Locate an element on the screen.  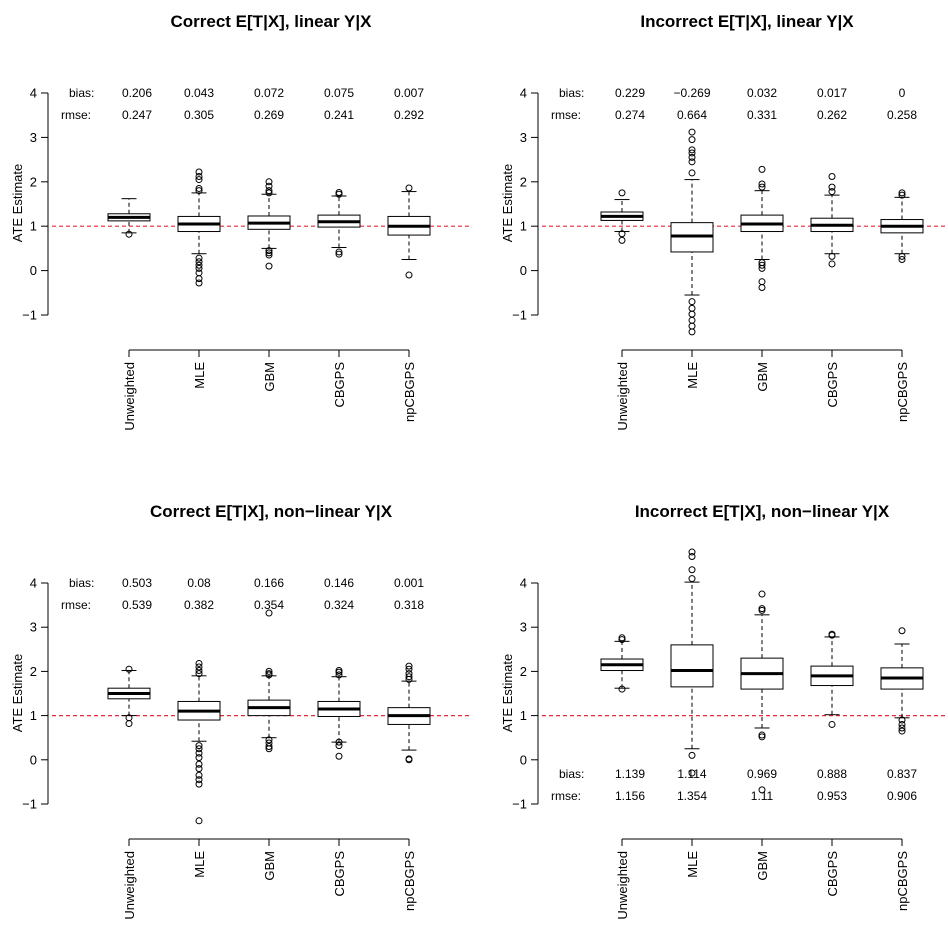
bias-value: 0.837 is located at coordinates (902, 774).